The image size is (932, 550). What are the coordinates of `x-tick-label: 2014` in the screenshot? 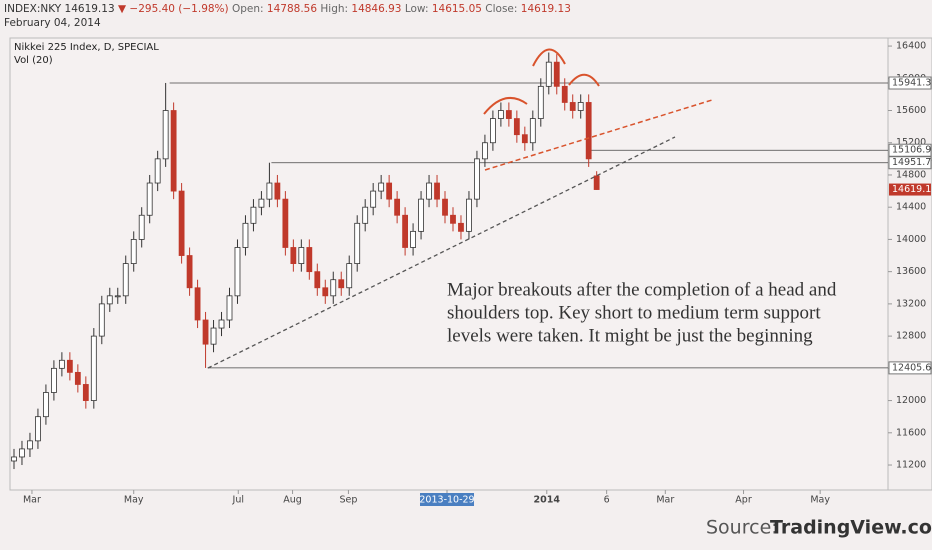 It's located at (547, 500).